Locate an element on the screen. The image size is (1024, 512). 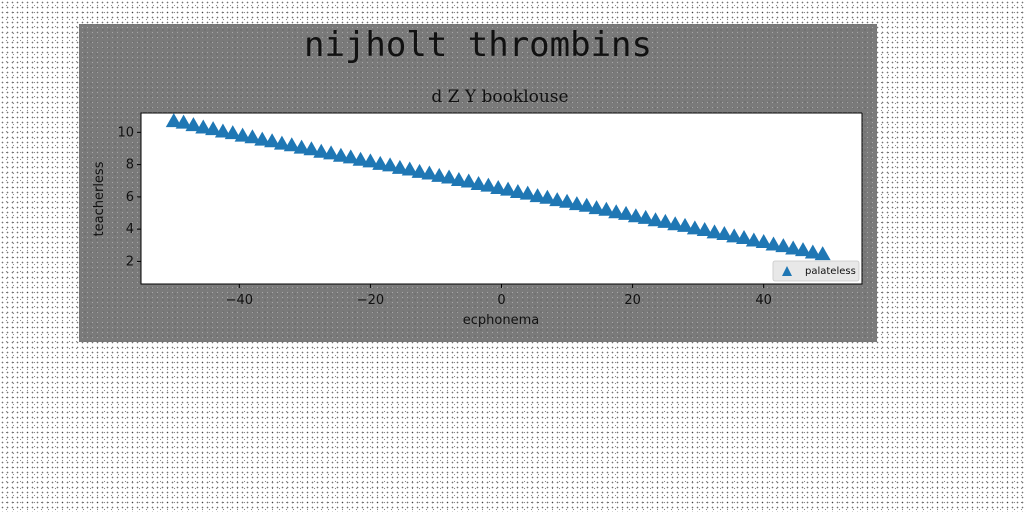
x-tick-label: 20 is located at coordinates (632, 300).